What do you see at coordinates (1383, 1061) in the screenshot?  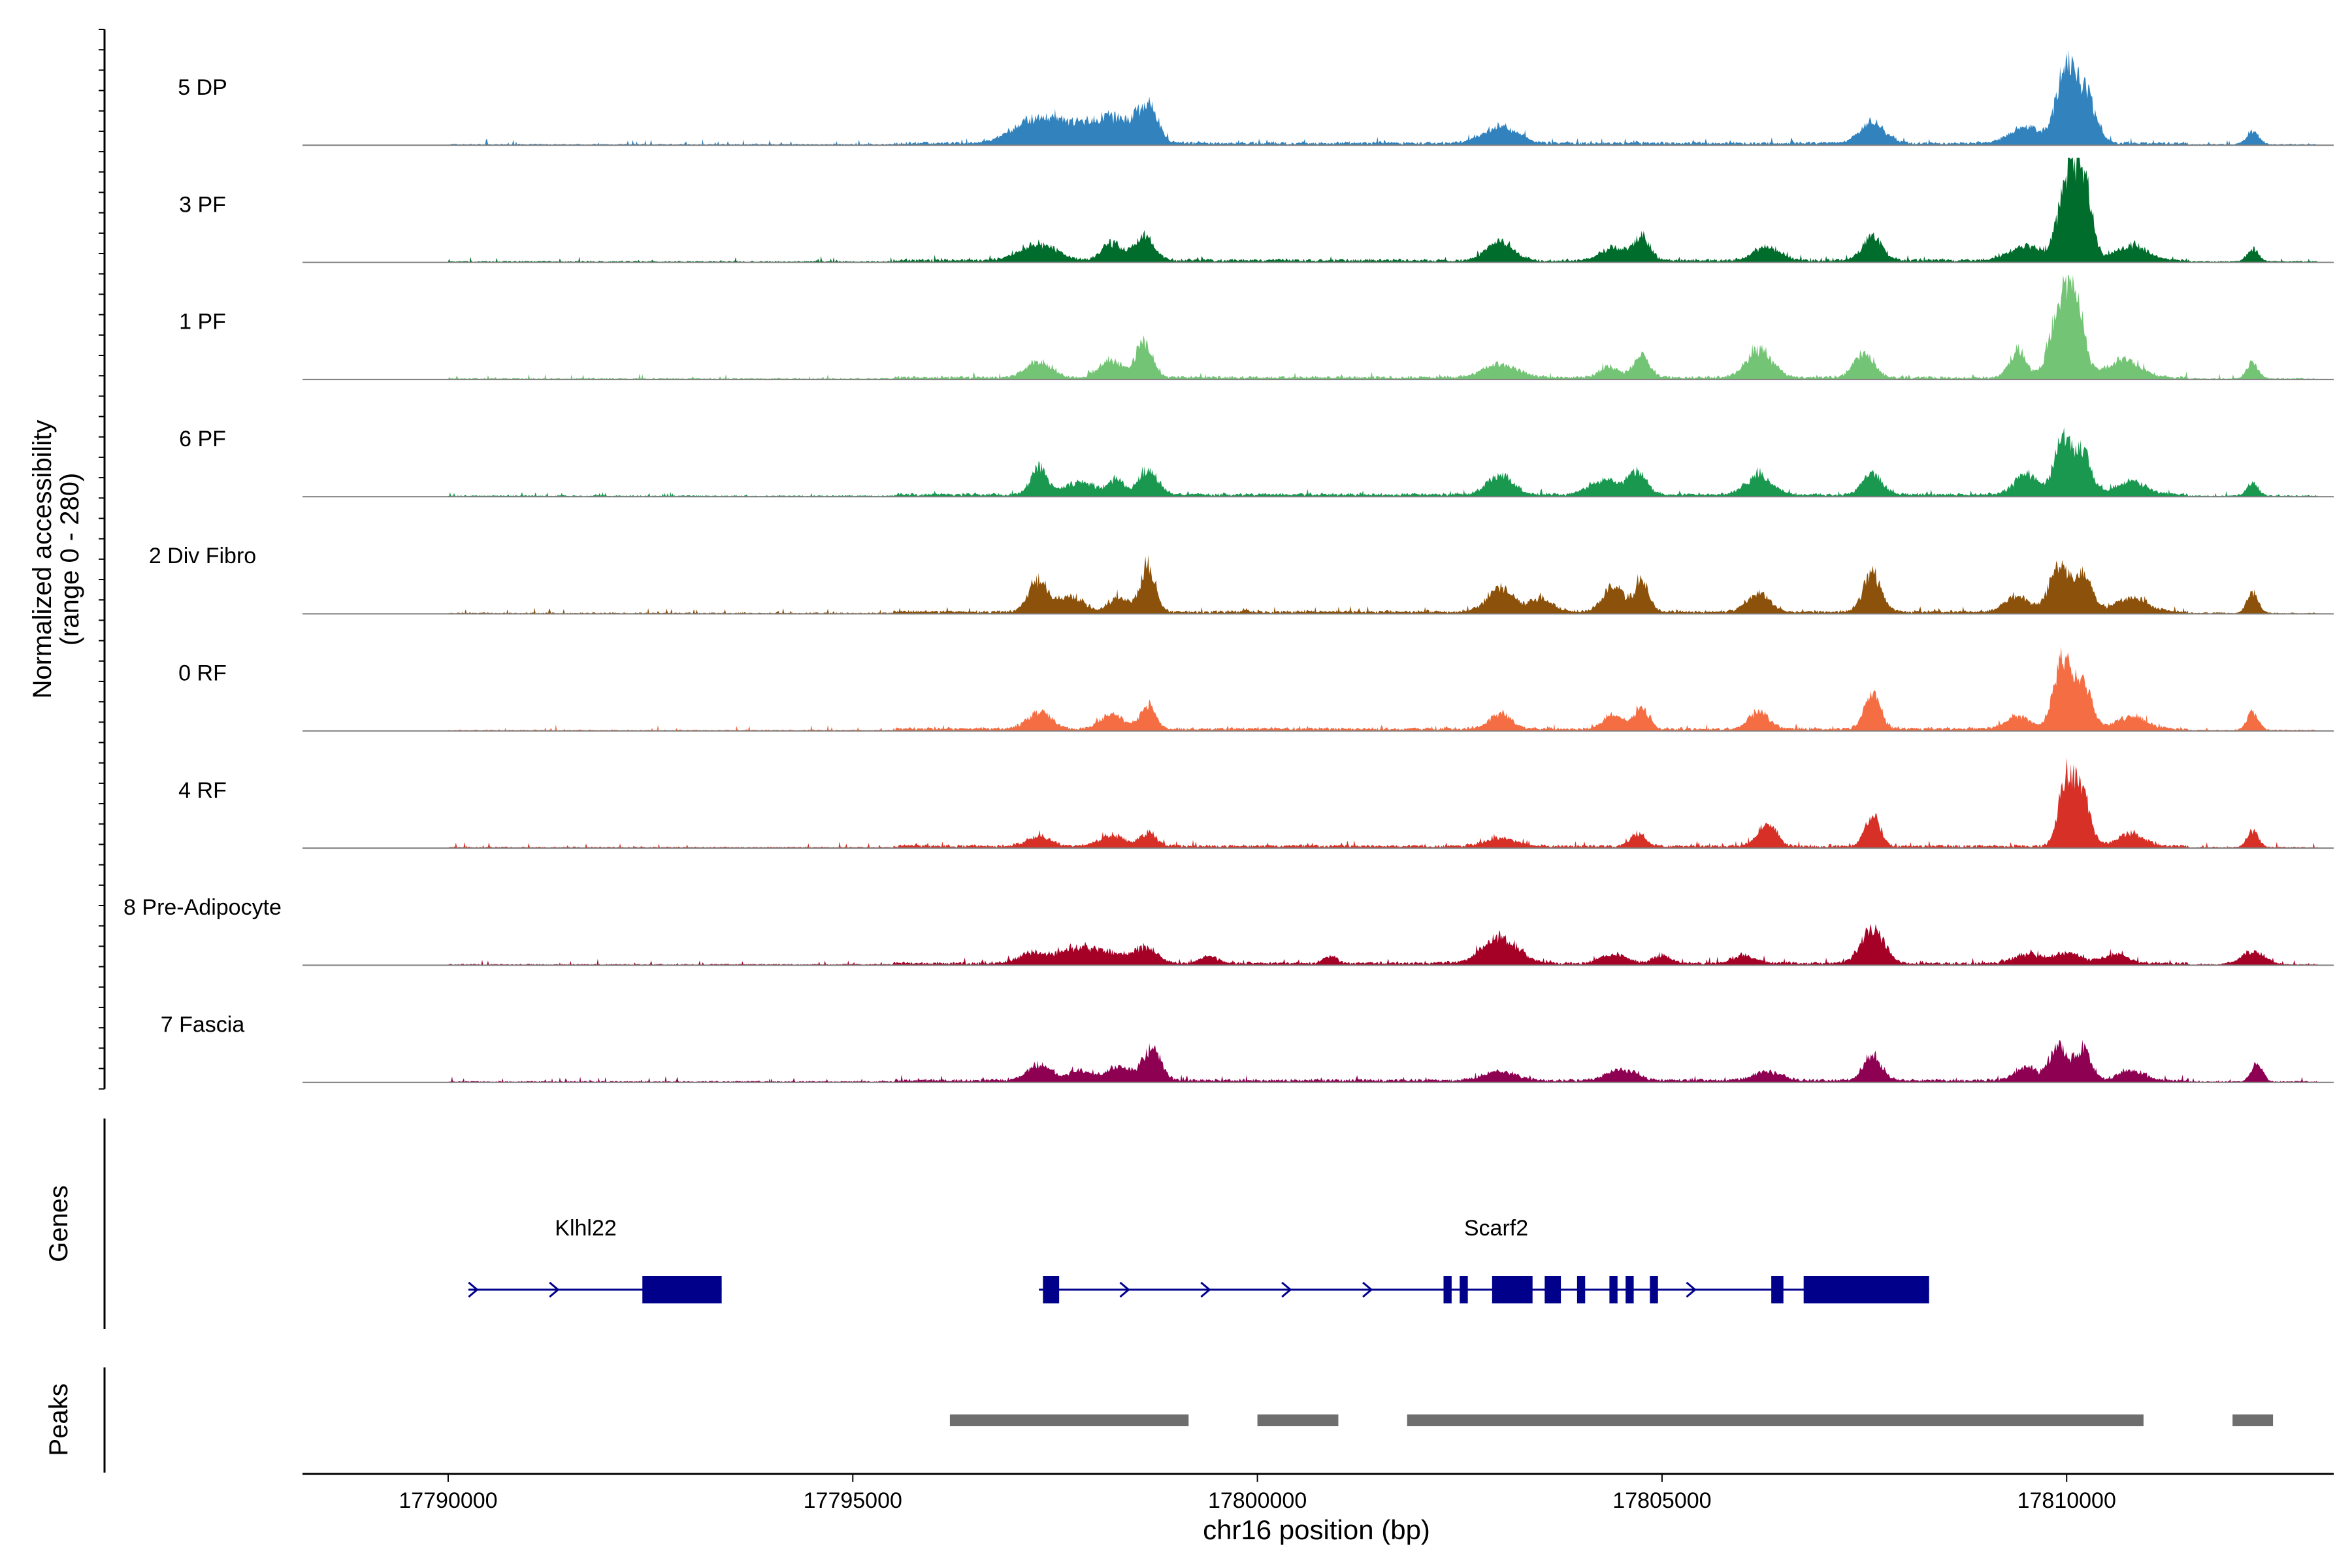 I see `coverage-area-7-fascia` at bounding box center [1383, 1061].